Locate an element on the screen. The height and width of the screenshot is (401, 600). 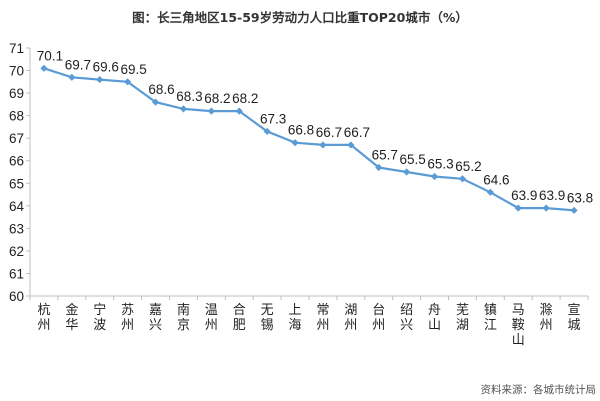
x-category-label: 合肥 is located at coordinates (239, 318).